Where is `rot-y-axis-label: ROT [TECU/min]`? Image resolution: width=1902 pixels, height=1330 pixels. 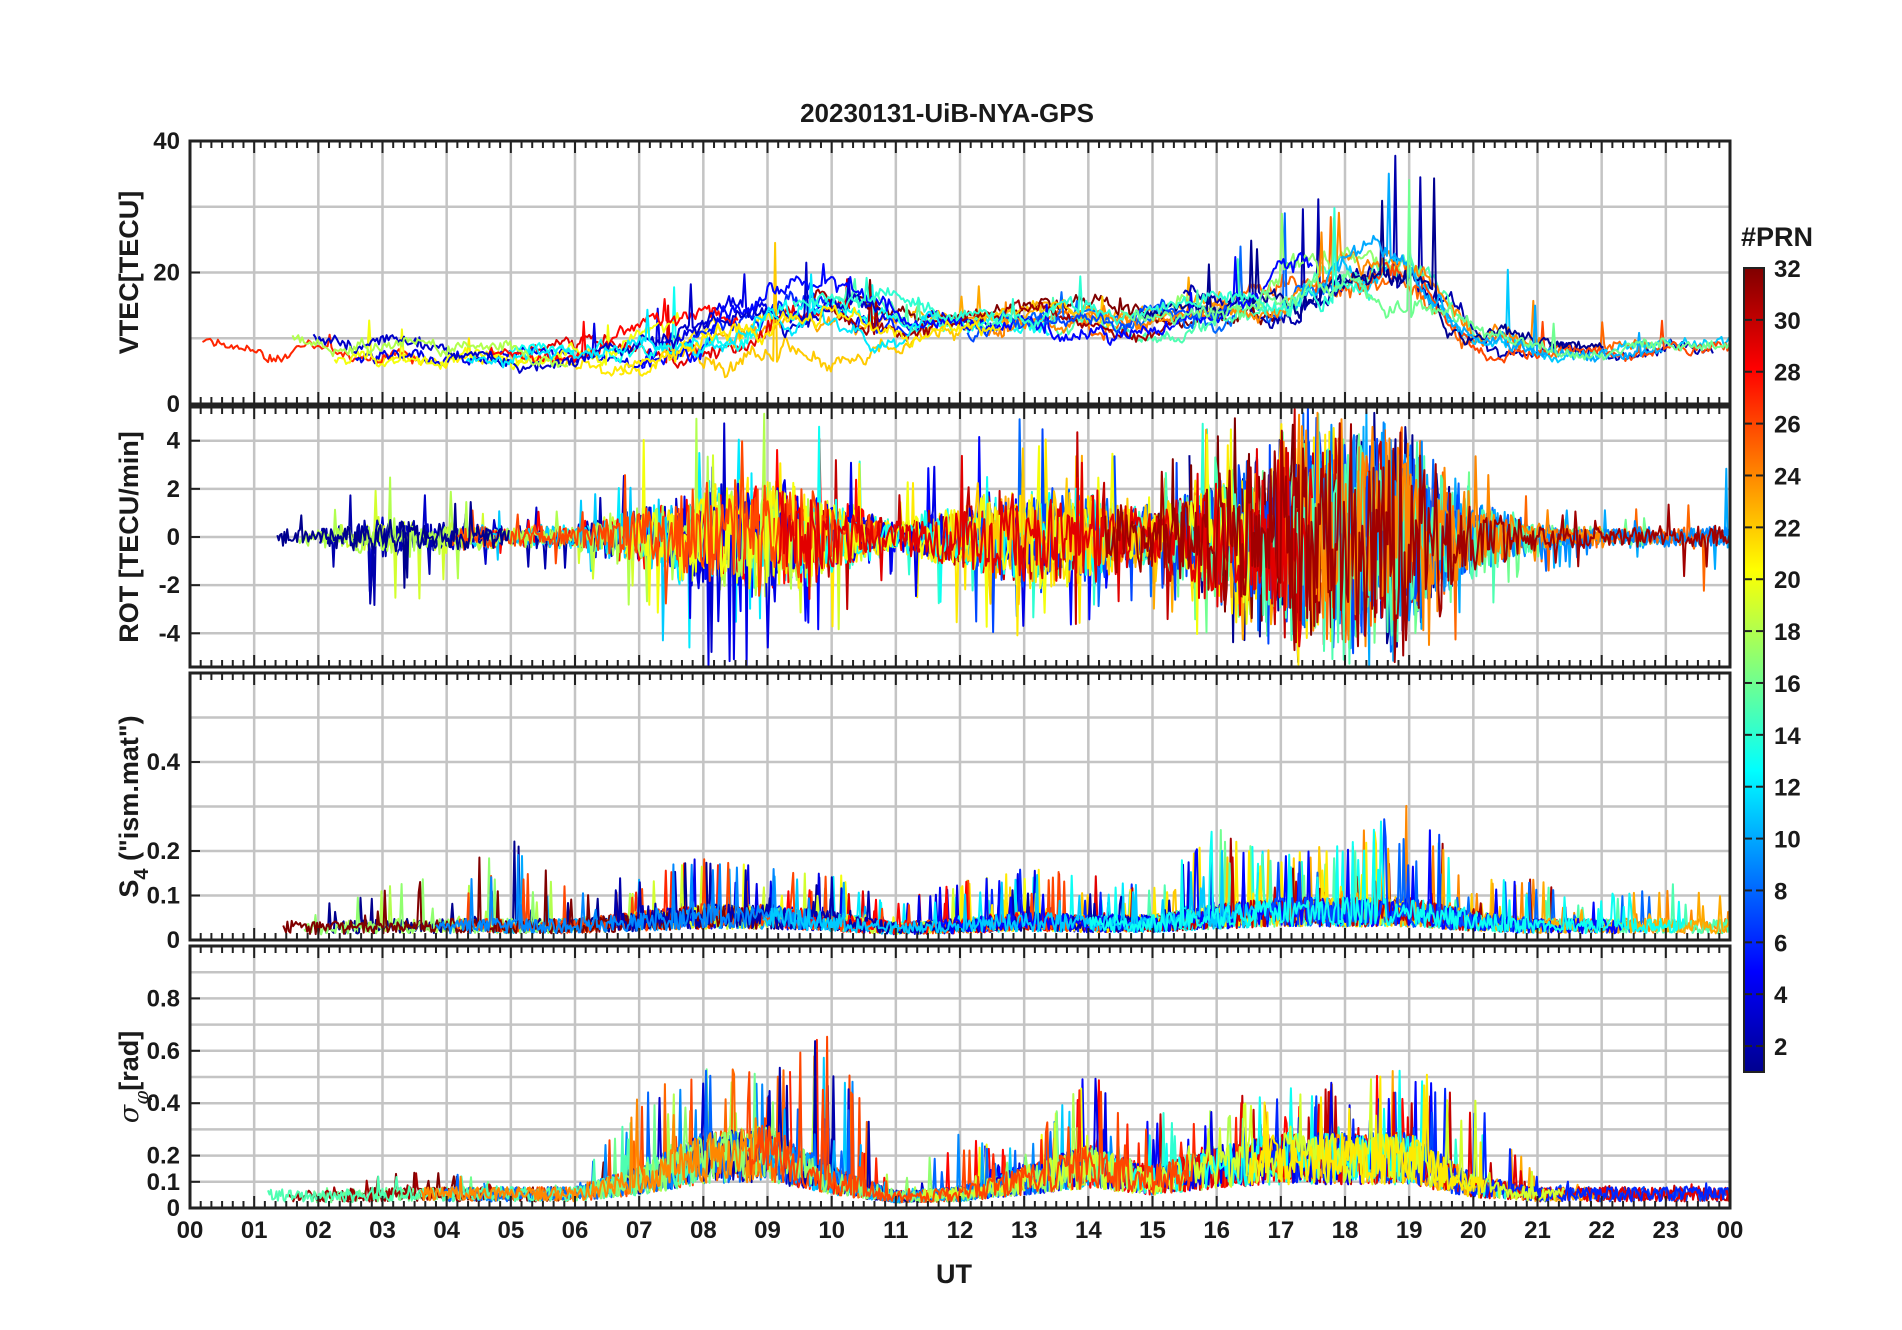
rot-y-axis-label: ROT [TECU/min] is located at coordinates (129, 536).